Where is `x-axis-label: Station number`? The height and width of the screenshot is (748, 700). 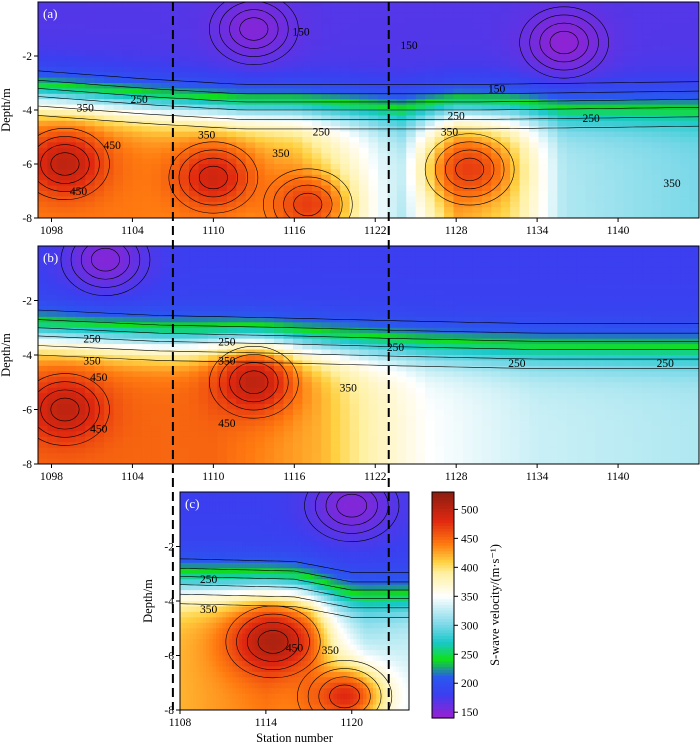 x-axis-label: Station number is located at coordinates (295, 738).